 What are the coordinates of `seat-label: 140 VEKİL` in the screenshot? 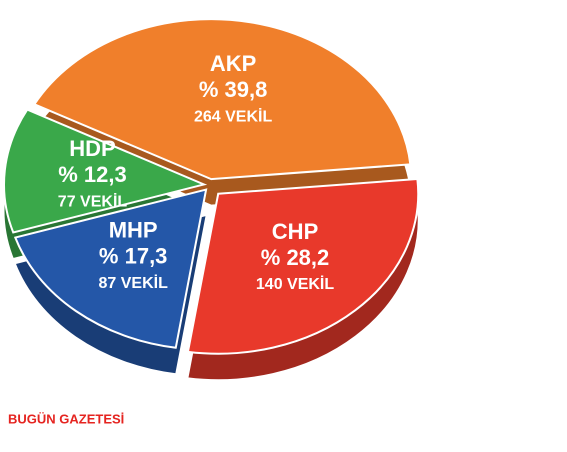 It's located at (295, 284).